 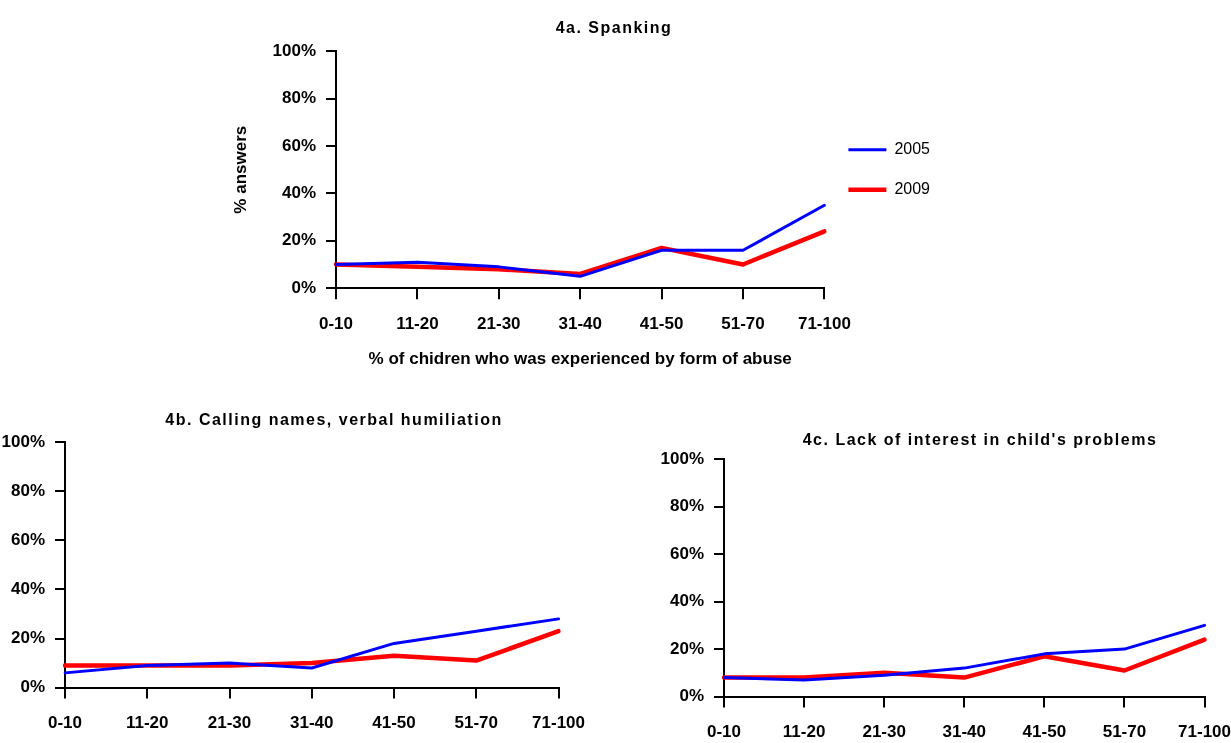 I want to click on legend-label: 2005, so click(x=912, y=149).